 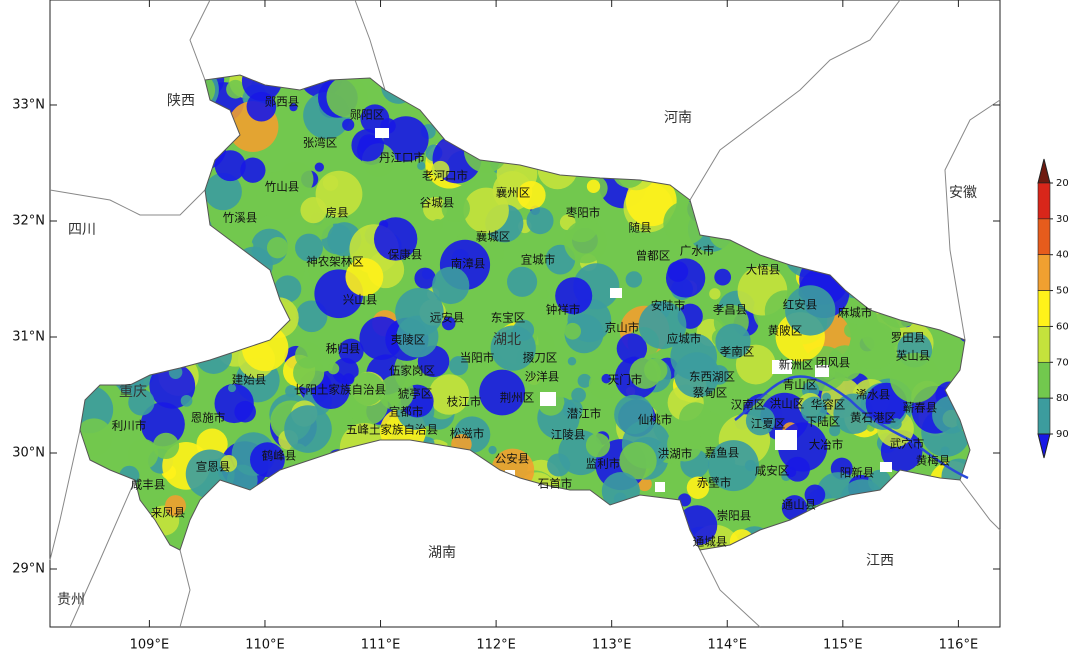 What do you see at coordinates (1062, 291) in the screenshot?
I see `colorbar-label: 50` at bounding box center [1062, 291].